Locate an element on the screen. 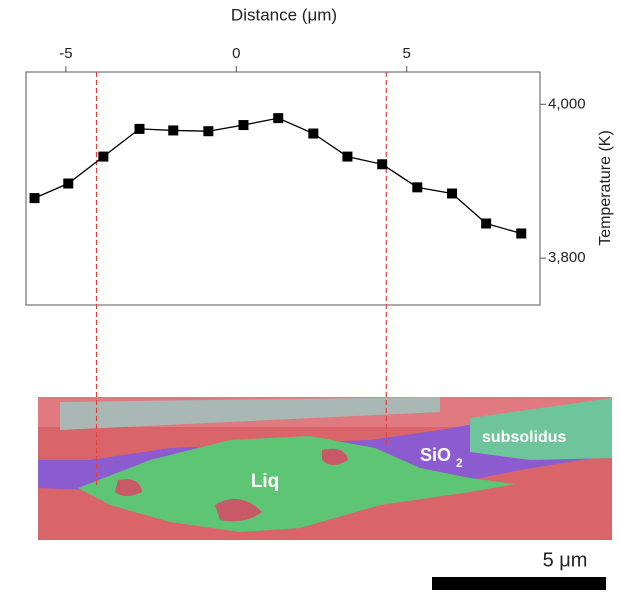 The height and width of the screenshot is (609, 620). y-tick-label: 4,000 is located at coordinates (567, 103).